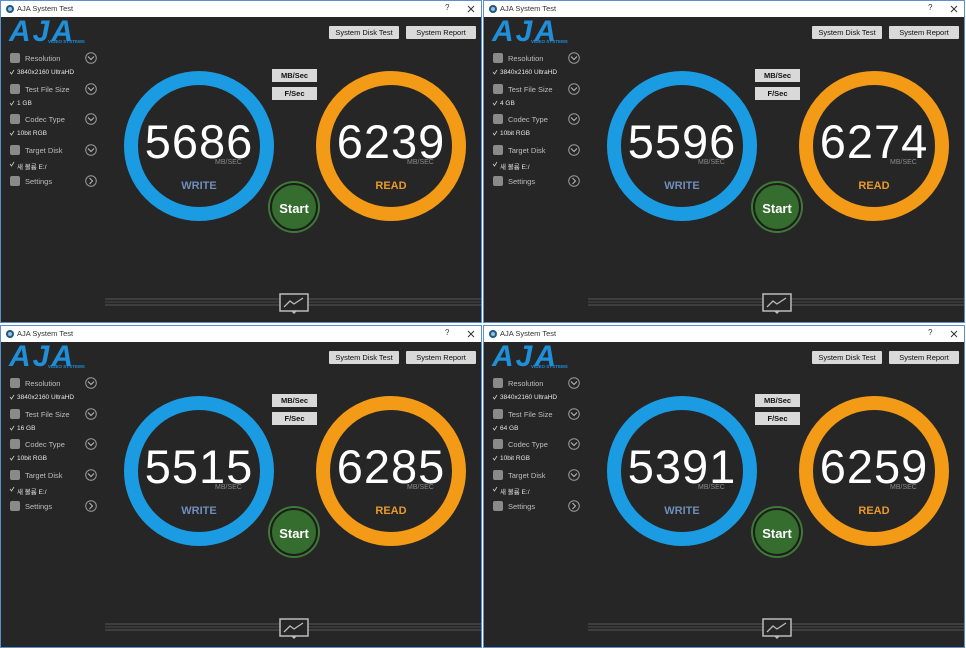 The height and width of the screenshot is (649, 966). Describe the element at coordinates (66, 41) in the screenshot. I see `logo-subtitle: VIDEO SYSTEMS` at that location.